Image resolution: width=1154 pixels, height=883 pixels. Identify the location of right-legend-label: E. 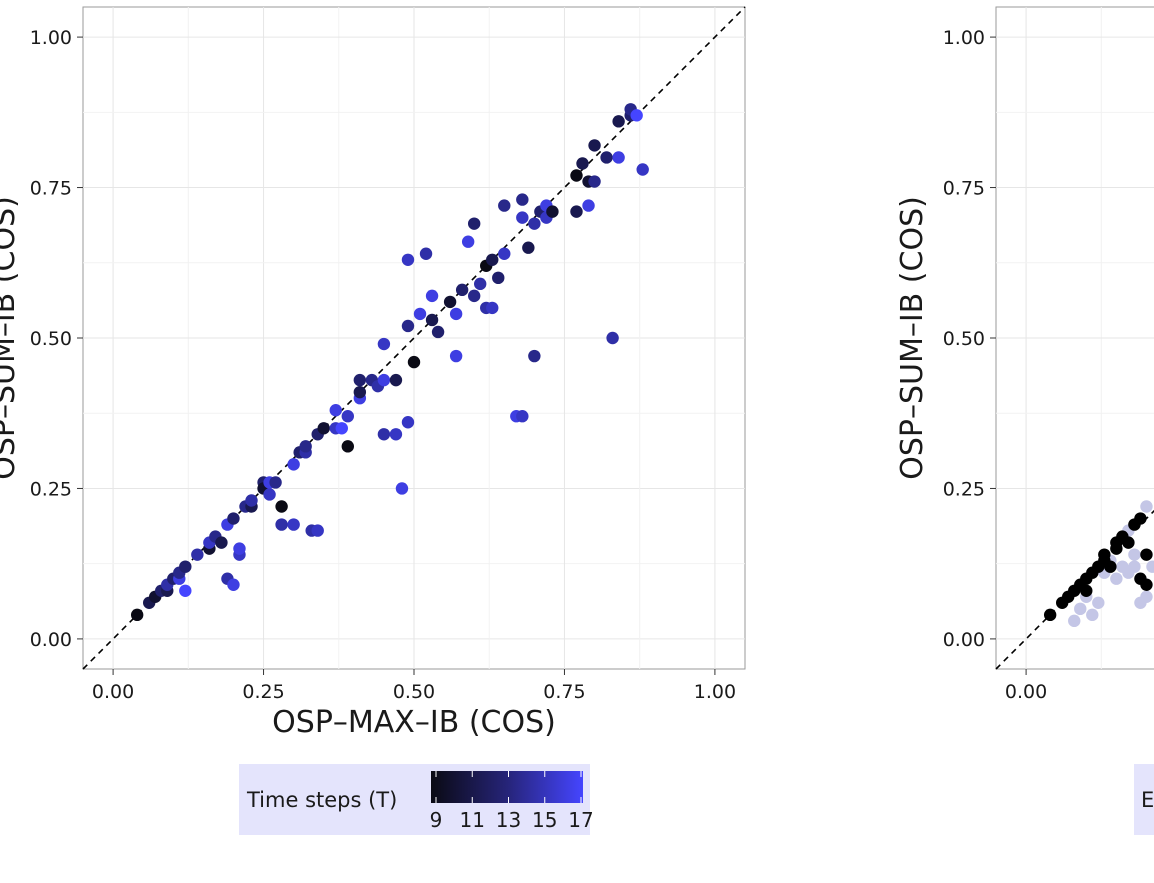
(1147, 800).